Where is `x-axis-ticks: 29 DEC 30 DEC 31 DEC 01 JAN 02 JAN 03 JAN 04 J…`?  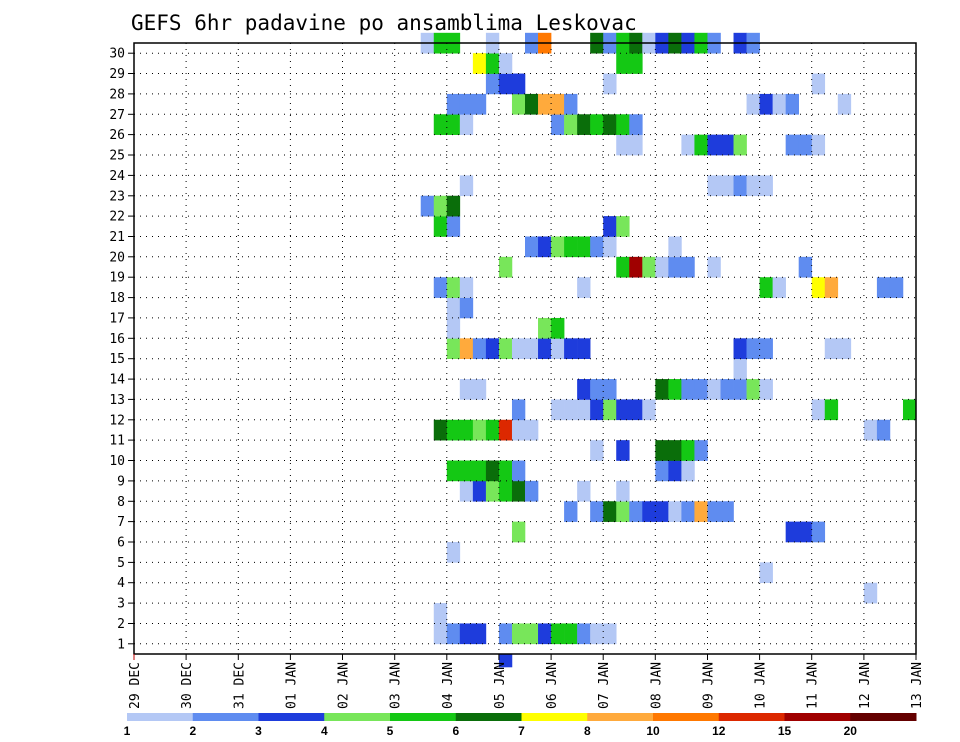
x-axis-ticks: 29 DEC 30 DEC 31 DEC 01 JAN 02 JAN 03 JAN 04 J… is located at coordinates (526, 681).